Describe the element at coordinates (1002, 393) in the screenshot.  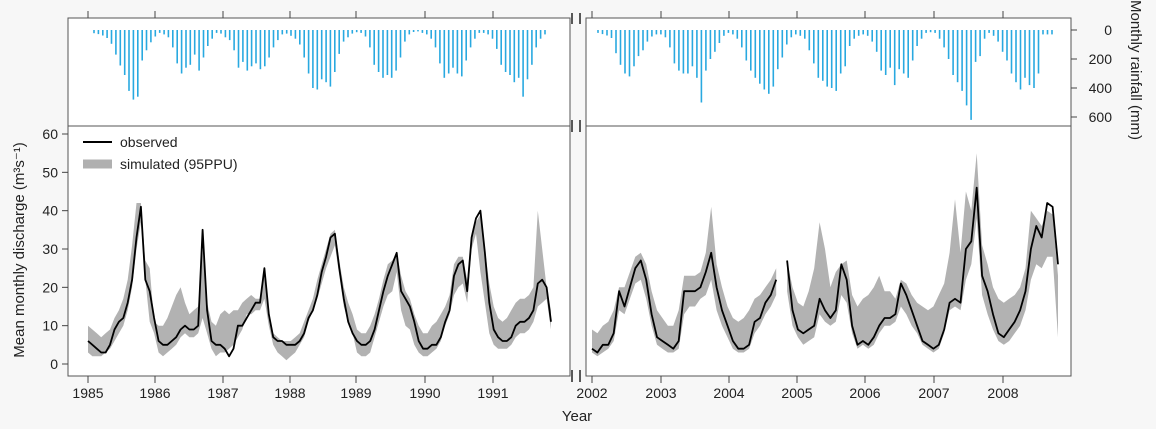
I see `x-tick-label-2008: 2008` at that location.